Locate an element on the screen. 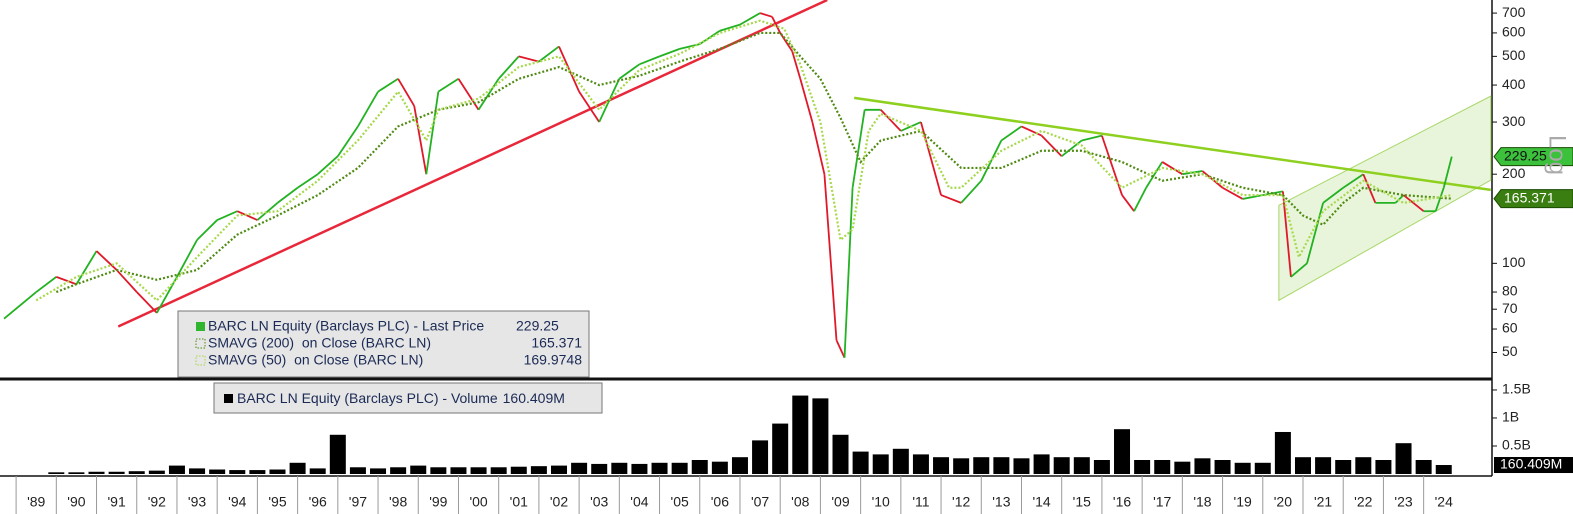  legend-value: 169.9748 is located at coordinates (553, 360).